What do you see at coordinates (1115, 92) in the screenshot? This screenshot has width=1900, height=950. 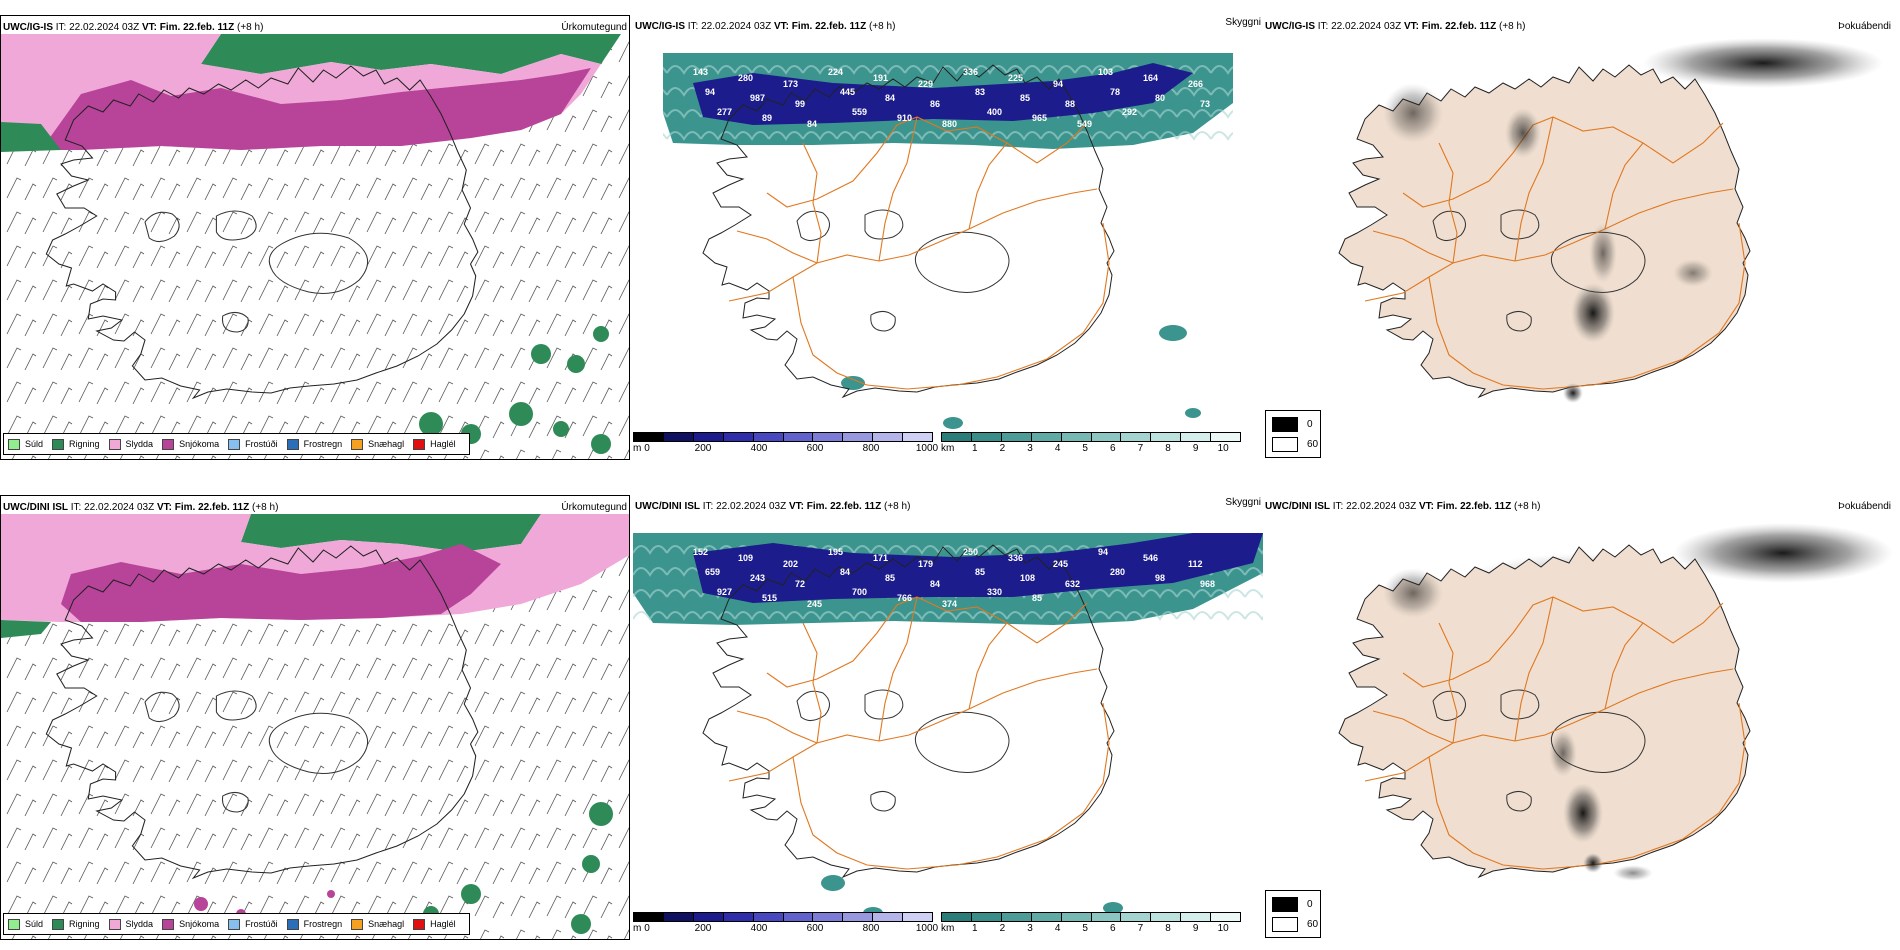 I see `cloud-base-label: 78` at bounding box center [1115, 92].